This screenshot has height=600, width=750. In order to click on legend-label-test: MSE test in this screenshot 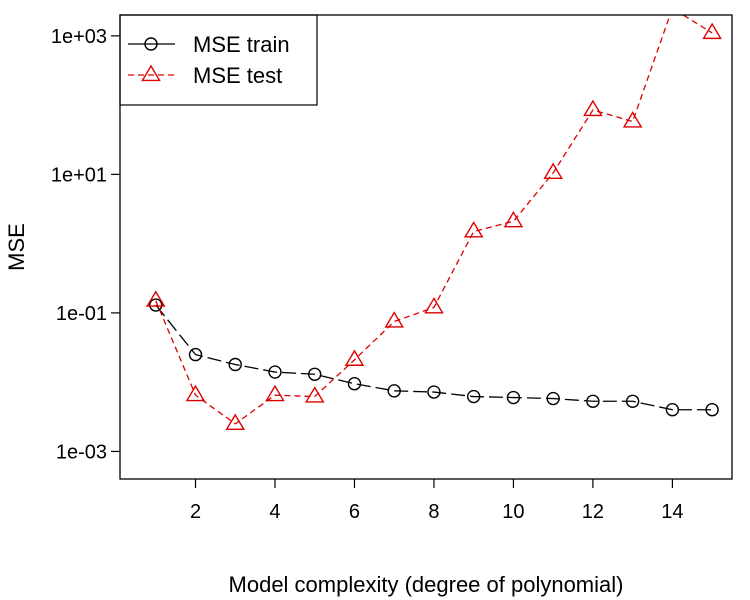, I will do `click(237, 75)`.